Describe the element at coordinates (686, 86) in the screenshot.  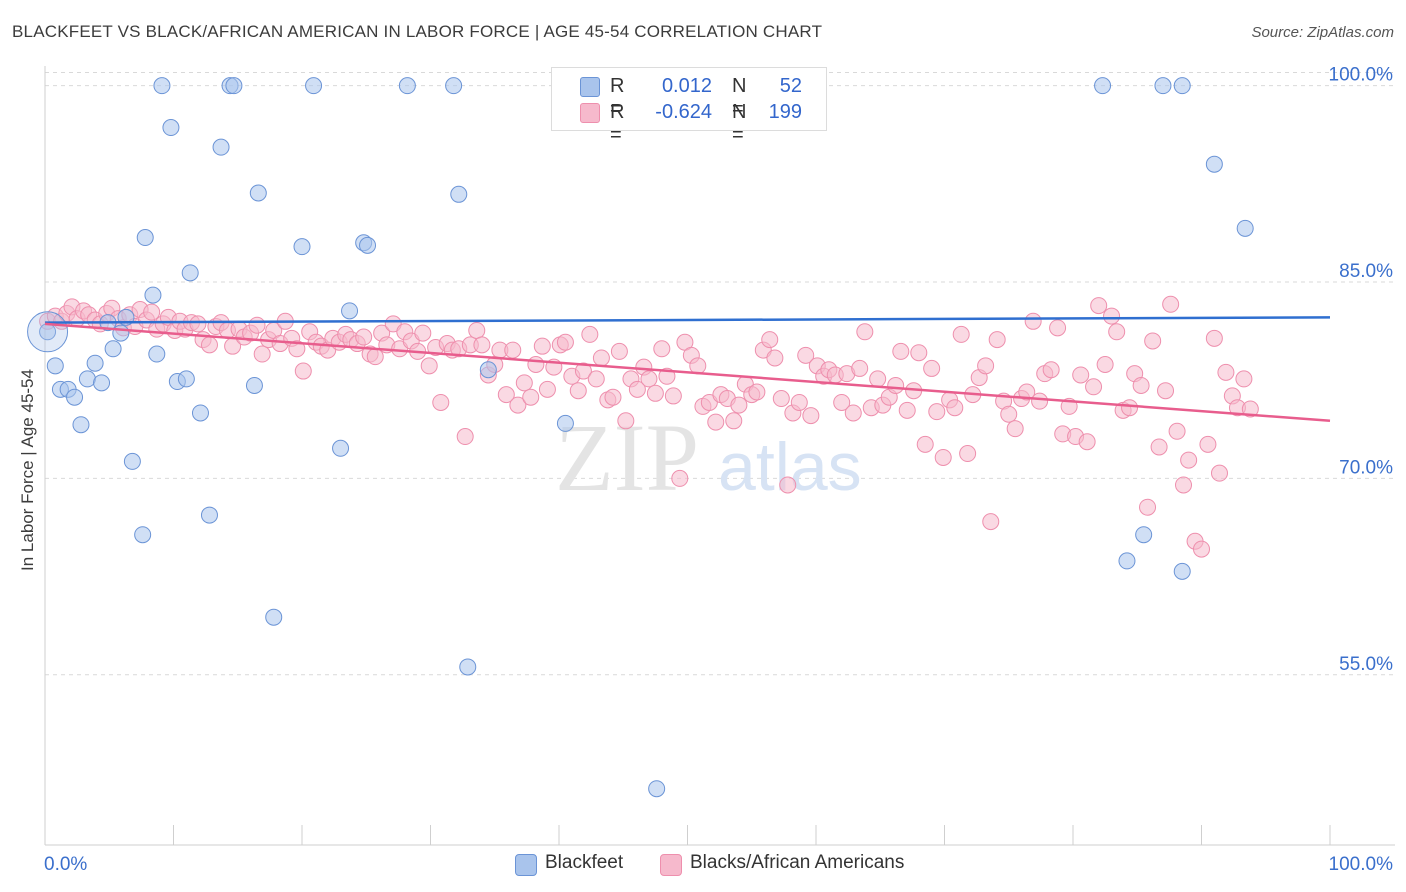
I see `legend-r-value: 0.012` at that location.